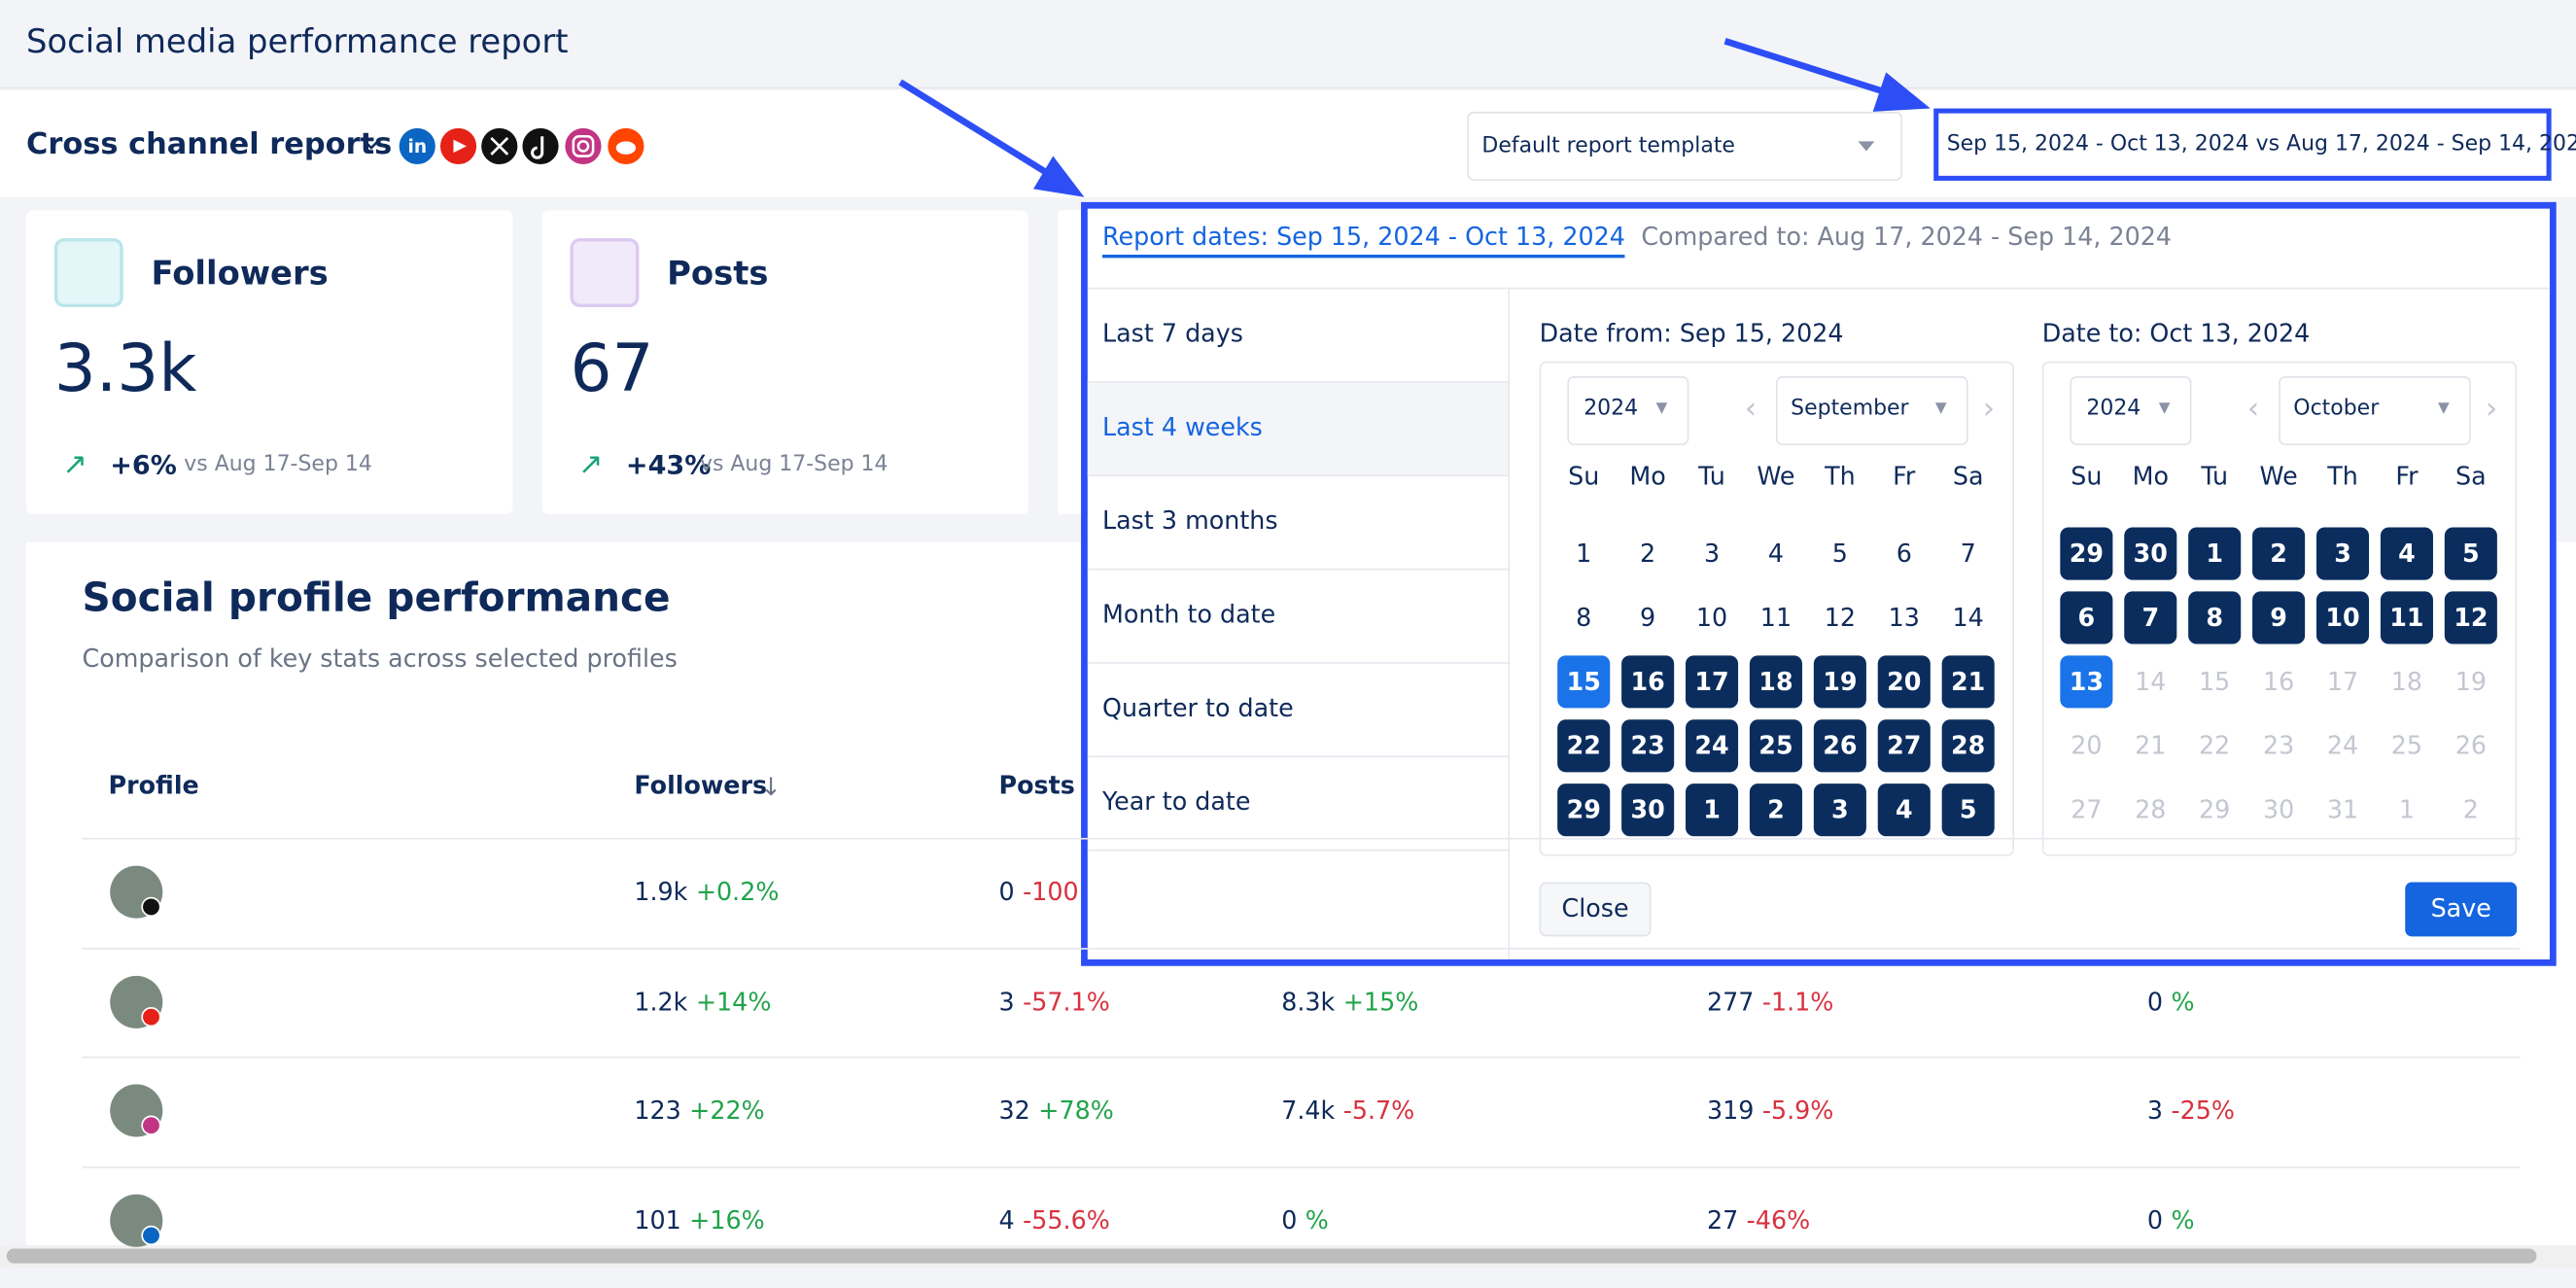 The width and height of the screenshot is (2576, 1288). I want to click on weekday: Mo, so click(1647, 476).